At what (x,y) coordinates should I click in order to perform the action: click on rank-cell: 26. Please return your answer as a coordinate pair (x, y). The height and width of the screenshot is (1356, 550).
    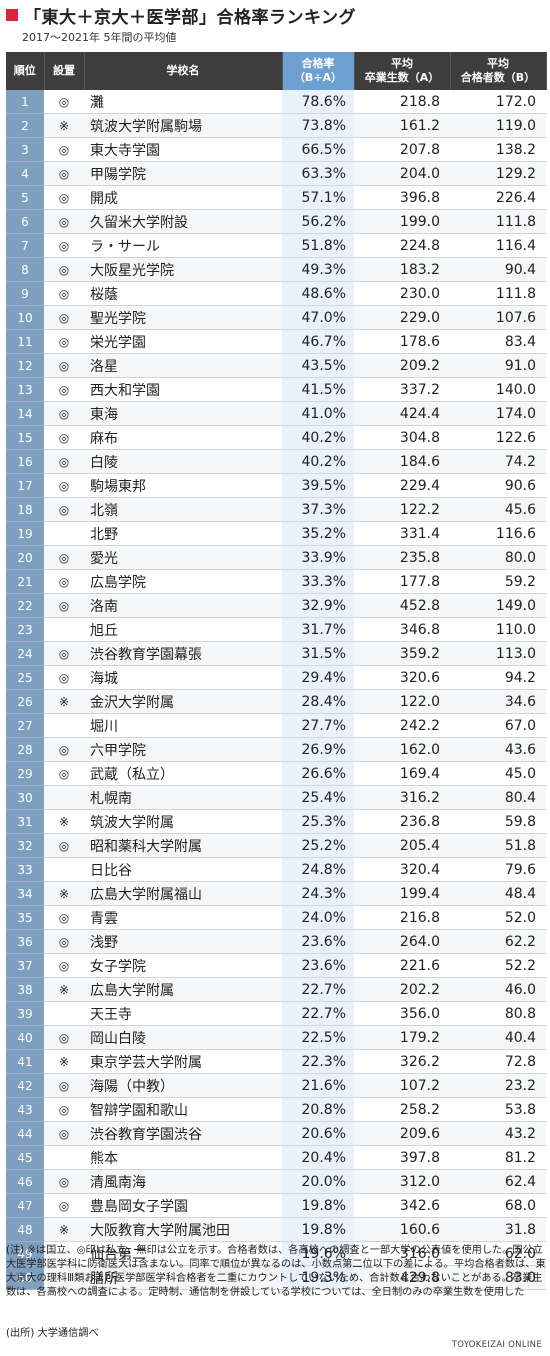
    Looking at the image, I should click on (25, 701).